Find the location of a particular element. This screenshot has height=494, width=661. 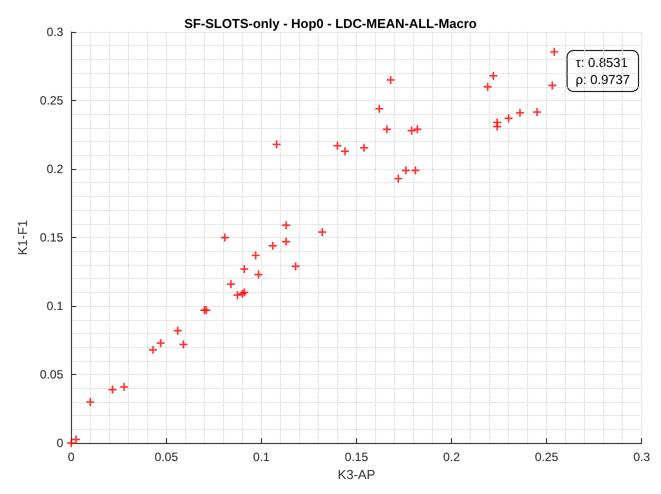

chart-title: SF-SLOTS-only - Hop0 - LDC-MEAN-ALL-Macro is located at coordinates (330, 23).